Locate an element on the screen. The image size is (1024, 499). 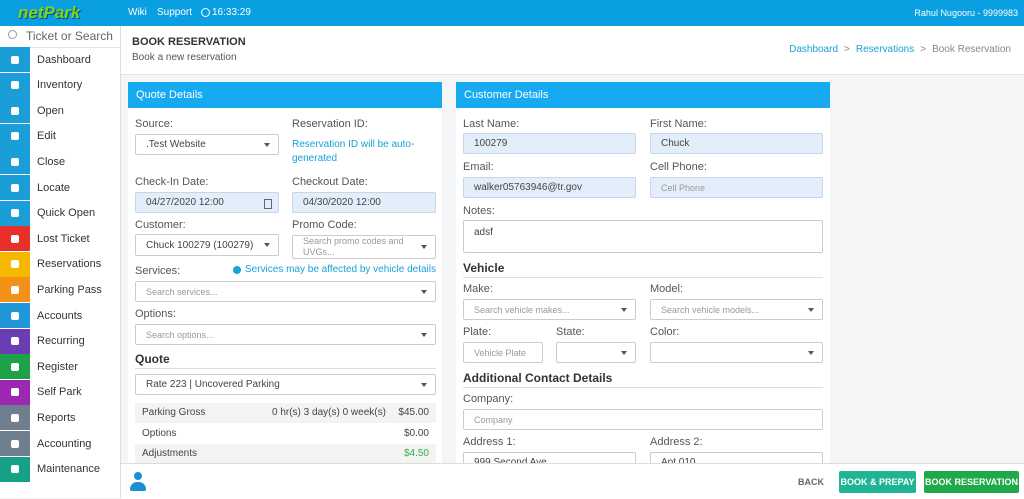
sidebar-item: Edit is located at coordinates (60, 136).